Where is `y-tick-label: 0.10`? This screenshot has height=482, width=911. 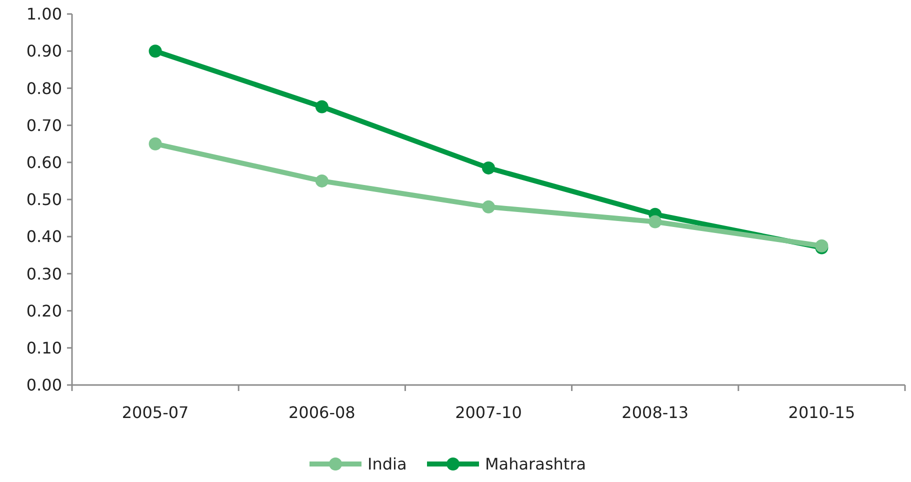 y-tick-label: 0.10 is located at coordinates (44, 348).